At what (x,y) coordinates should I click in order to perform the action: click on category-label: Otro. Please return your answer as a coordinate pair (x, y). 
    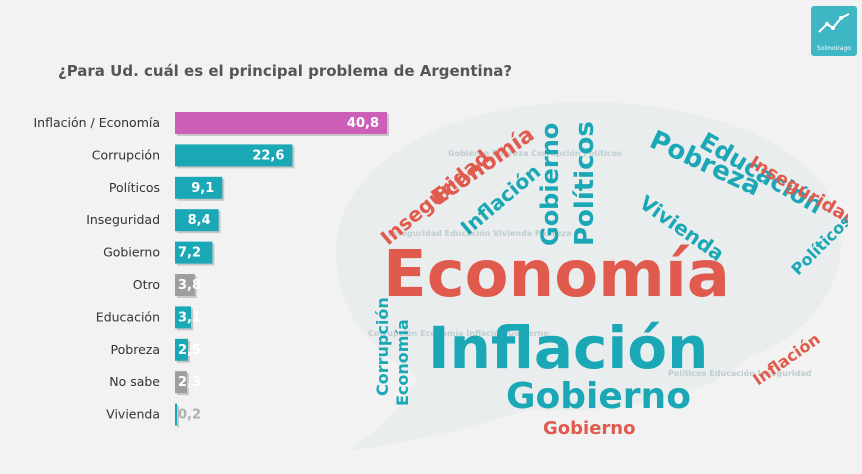
    Looking at the image, I should click on (146, 284).